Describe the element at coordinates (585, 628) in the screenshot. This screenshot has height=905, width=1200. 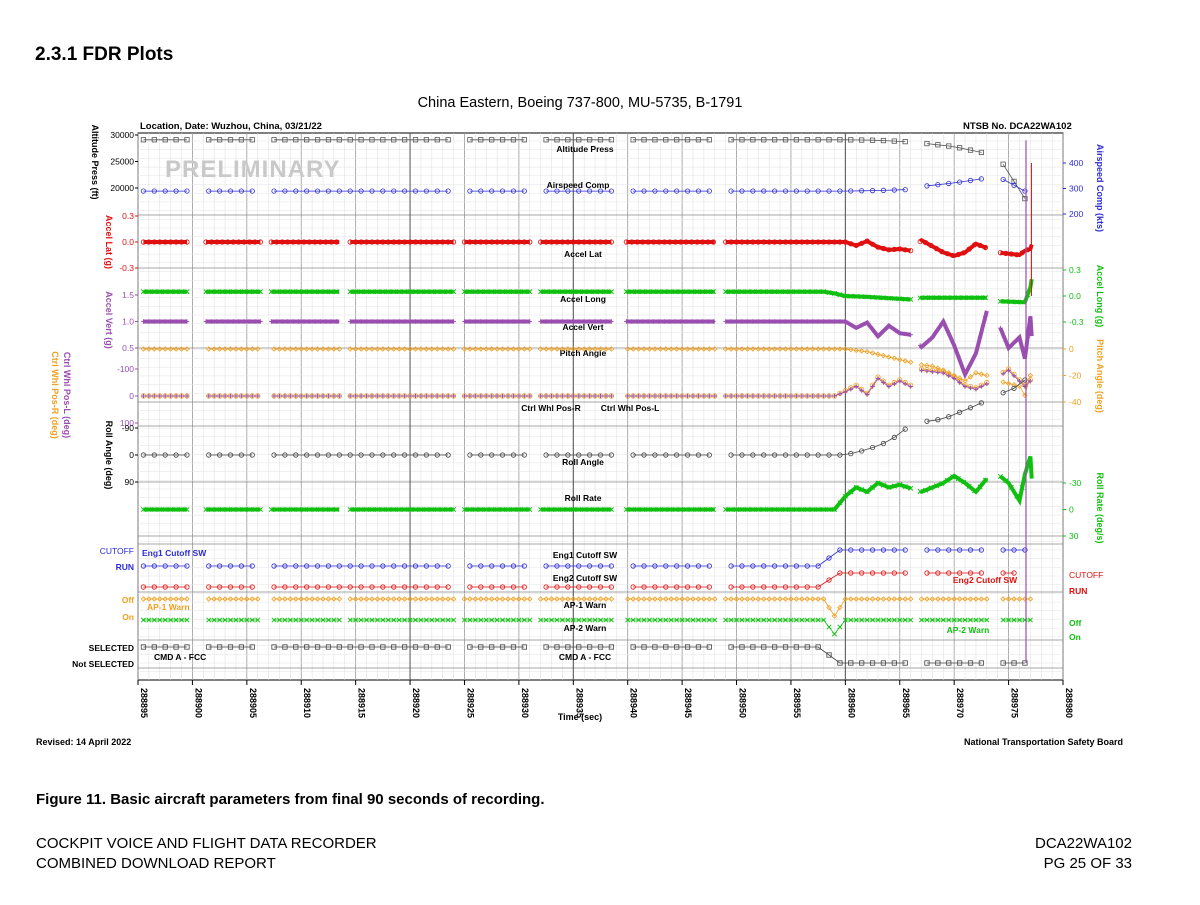
I see `ap2-series-label: AP-2 Warn` at that location.